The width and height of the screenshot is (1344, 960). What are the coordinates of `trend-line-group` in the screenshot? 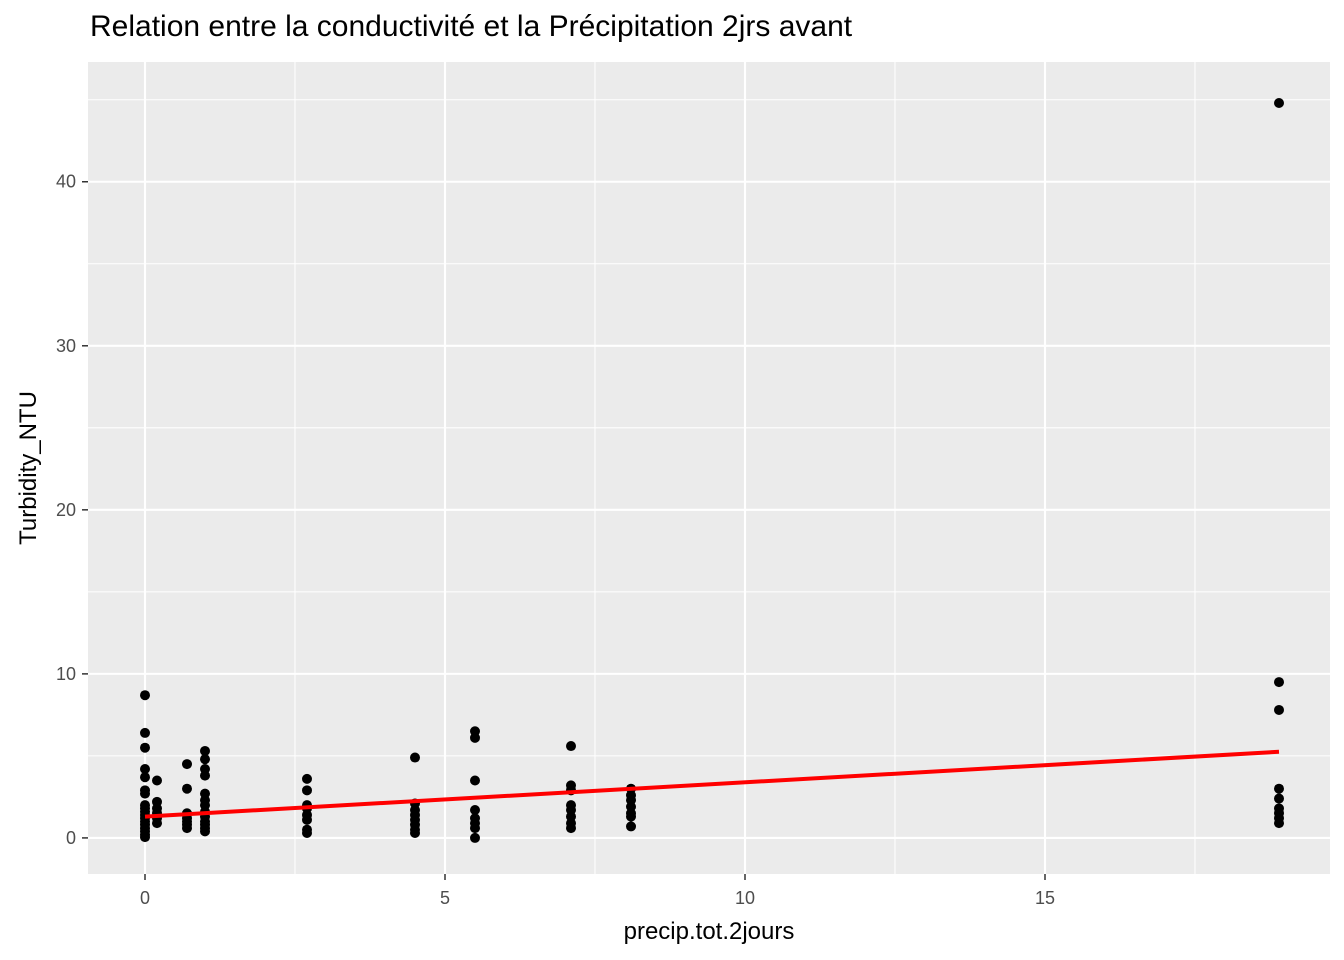 It's located at (712, 784).